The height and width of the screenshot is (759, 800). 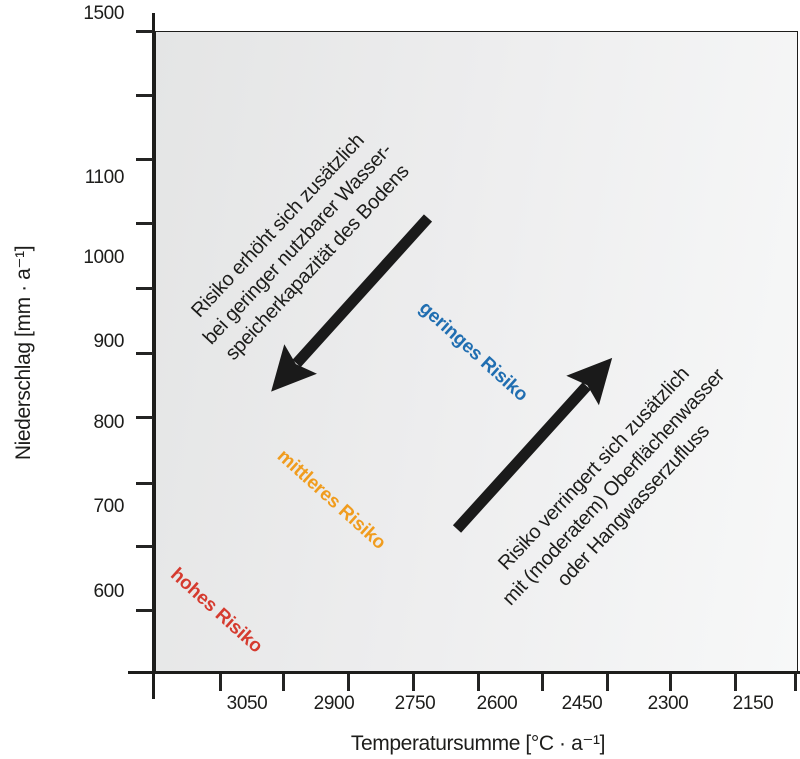 I want to click on y-tick-label: 1000, so click(x=103, y=257).